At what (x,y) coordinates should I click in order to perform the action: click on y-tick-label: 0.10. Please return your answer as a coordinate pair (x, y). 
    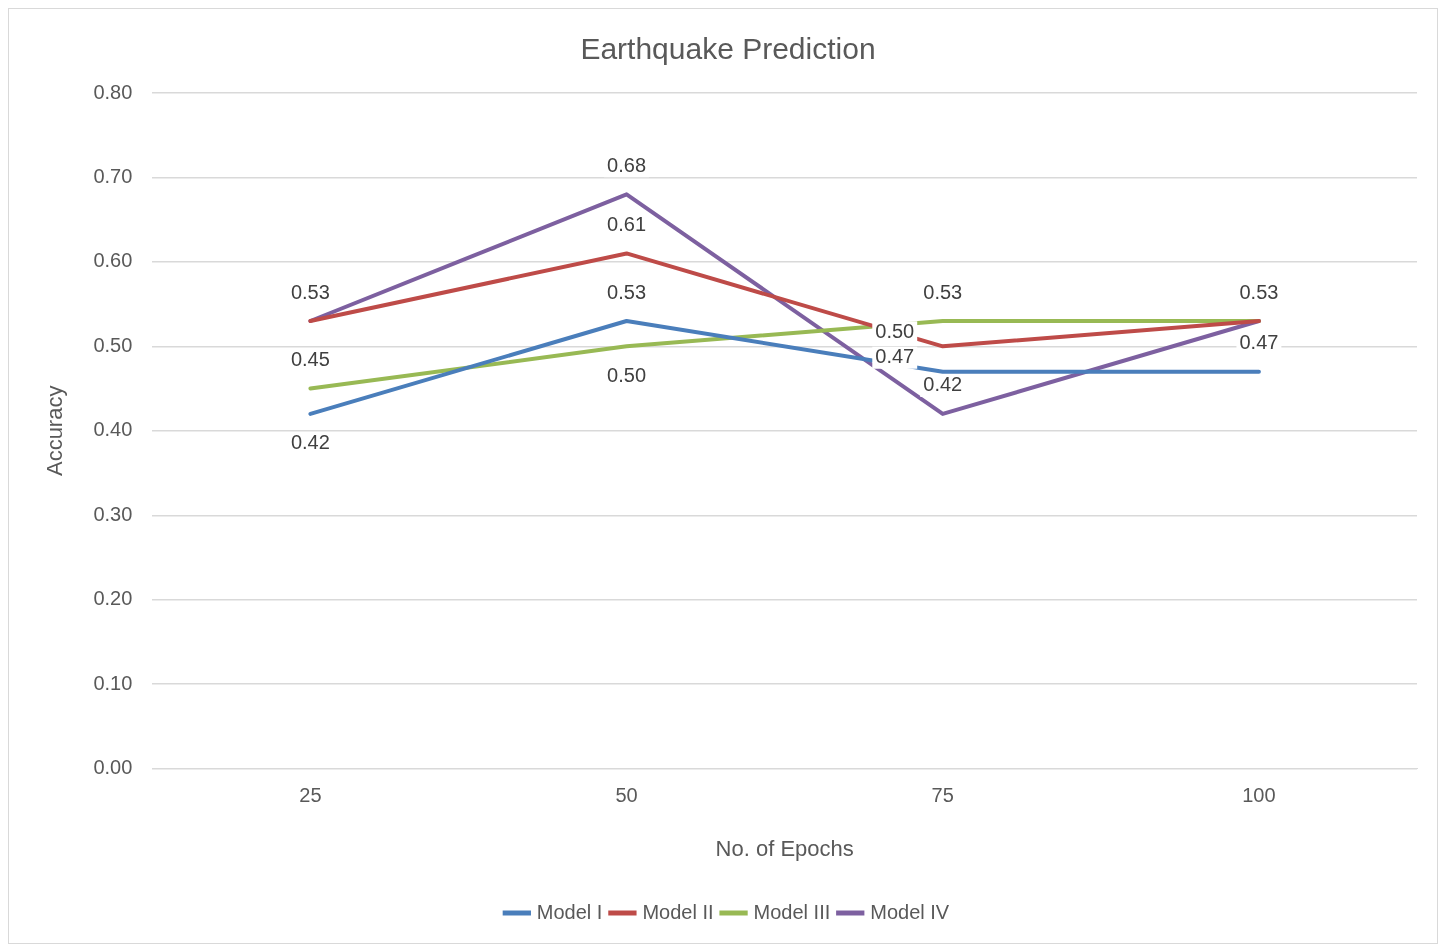
    Looking at the image, I should click on (113, 682).